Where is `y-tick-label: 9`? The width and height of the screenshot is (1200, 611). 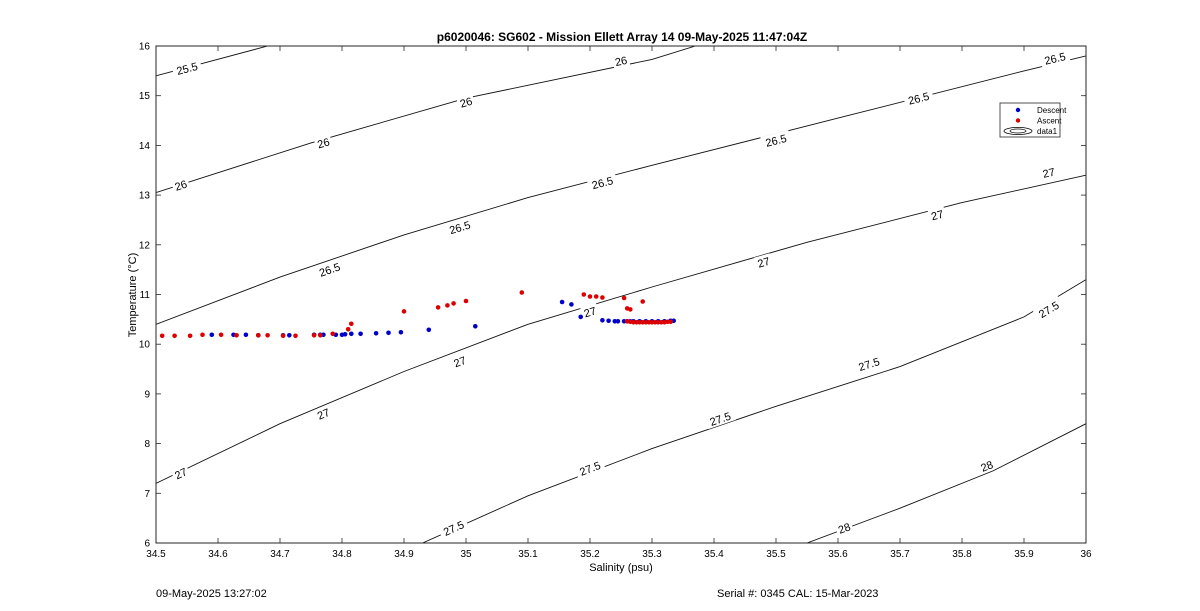 y-tick-label: 9 is located at coordinates (147, 394).